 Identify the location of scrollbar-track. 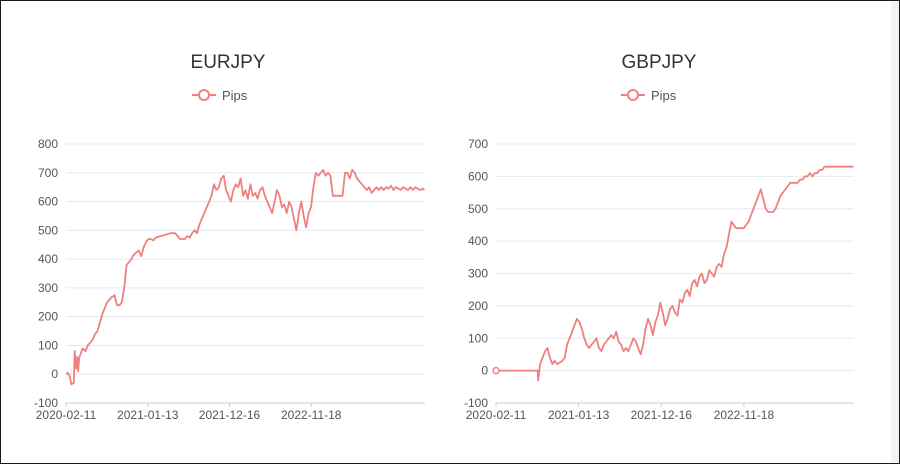
(895, 232).